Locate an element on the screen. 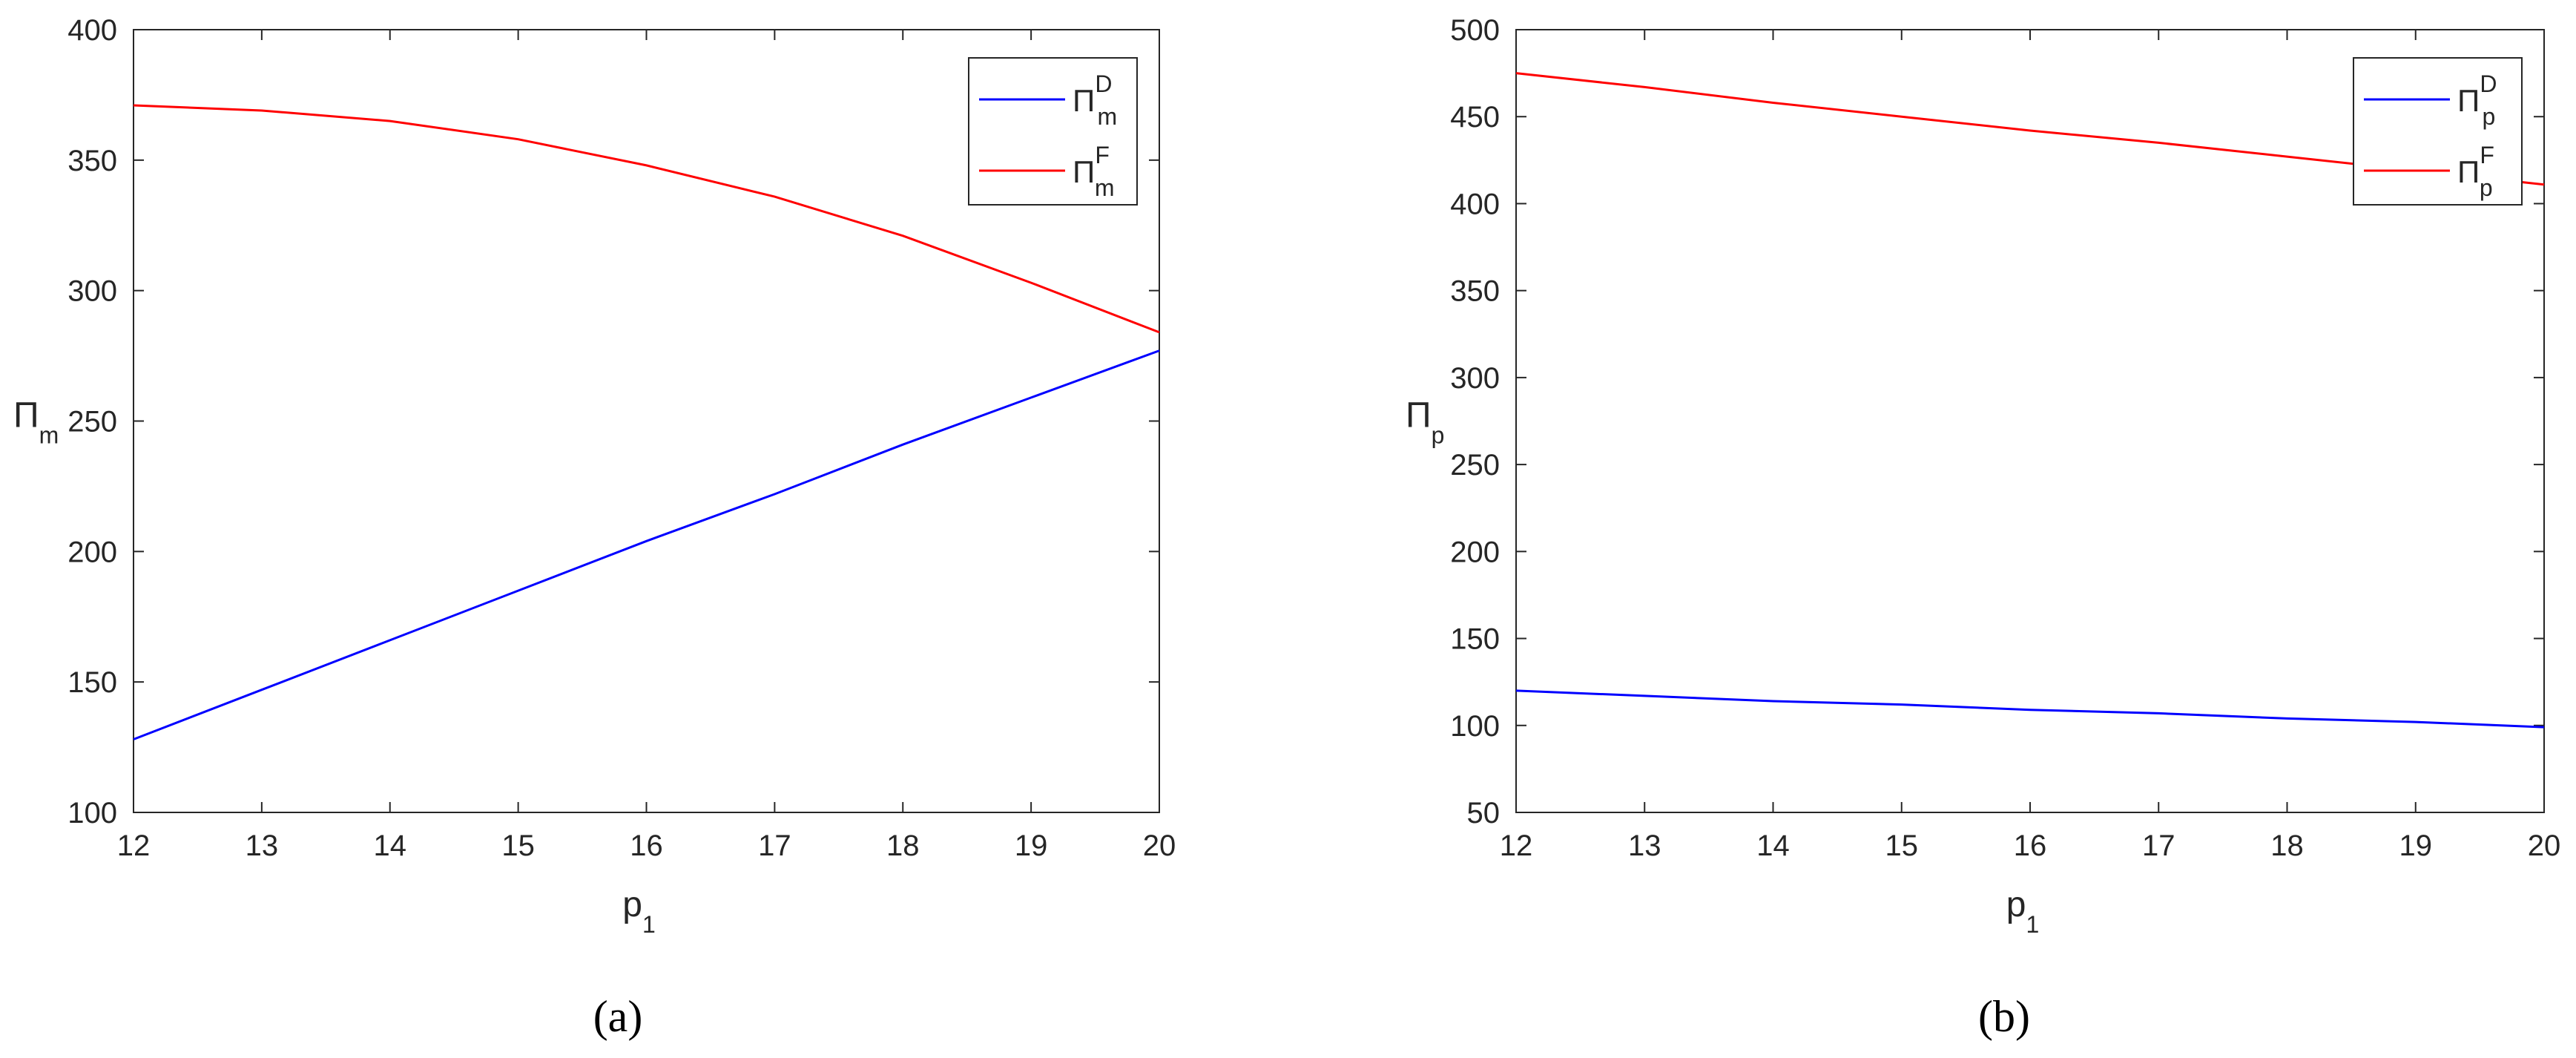  legend-label-d: ΠD m is located at coordinates (1095, 100).